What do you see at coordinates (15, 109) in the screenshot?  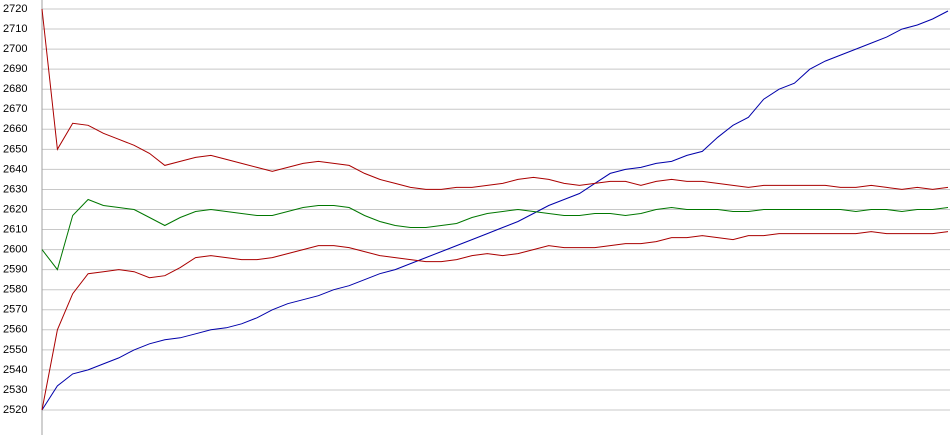 I see `y-tick-label: 2670` at bounding box center [15, 109].